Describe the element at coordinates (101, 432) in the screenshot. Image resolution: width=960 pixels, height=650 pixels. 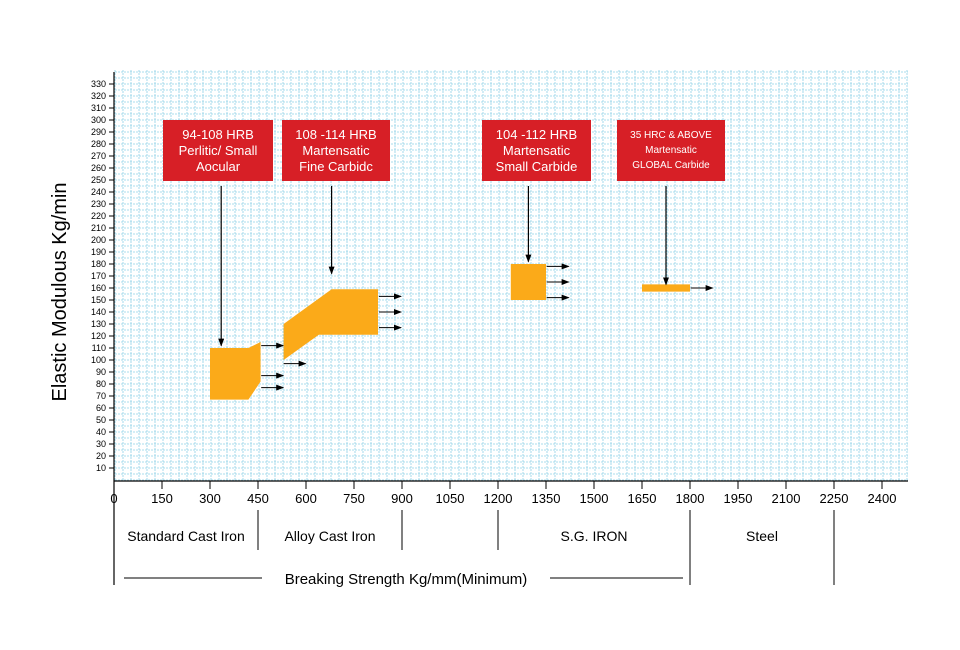
I see `y-tick-label: 40` at that location.